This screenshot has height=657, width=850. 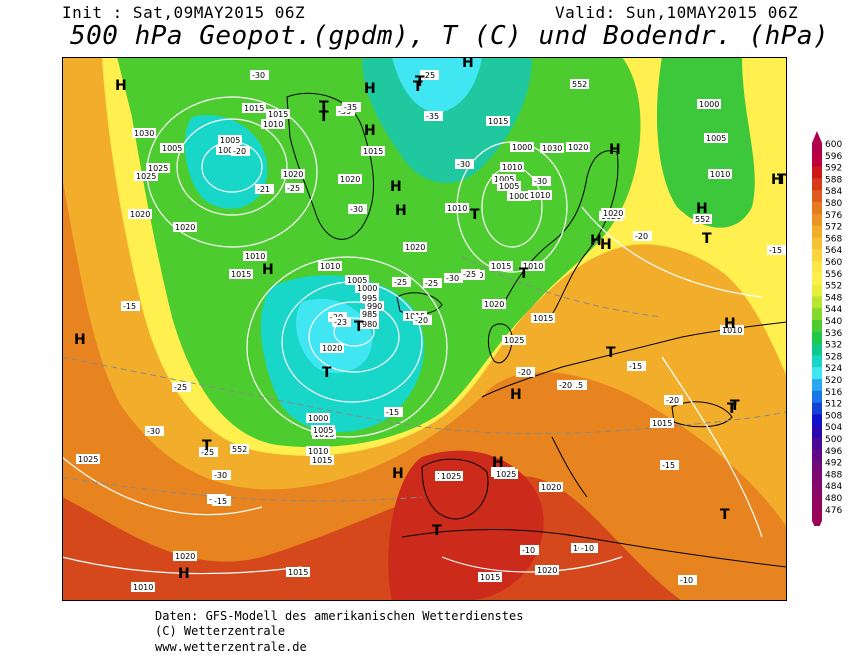 I want to click on pressure-label-text-23: 1015, so click(x=501, y=266).